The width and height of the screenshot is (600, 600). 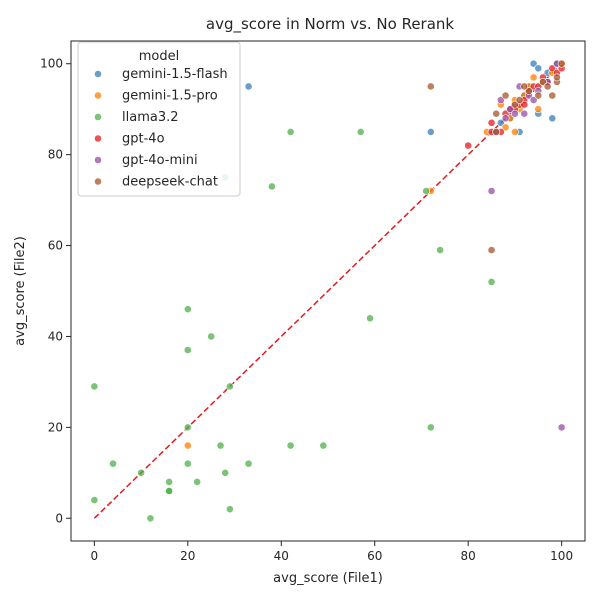 What do you see at coordinates (150, 117) in the screenshot?
I see `legend-label: llama3.2` at bounding box center [150, 117].